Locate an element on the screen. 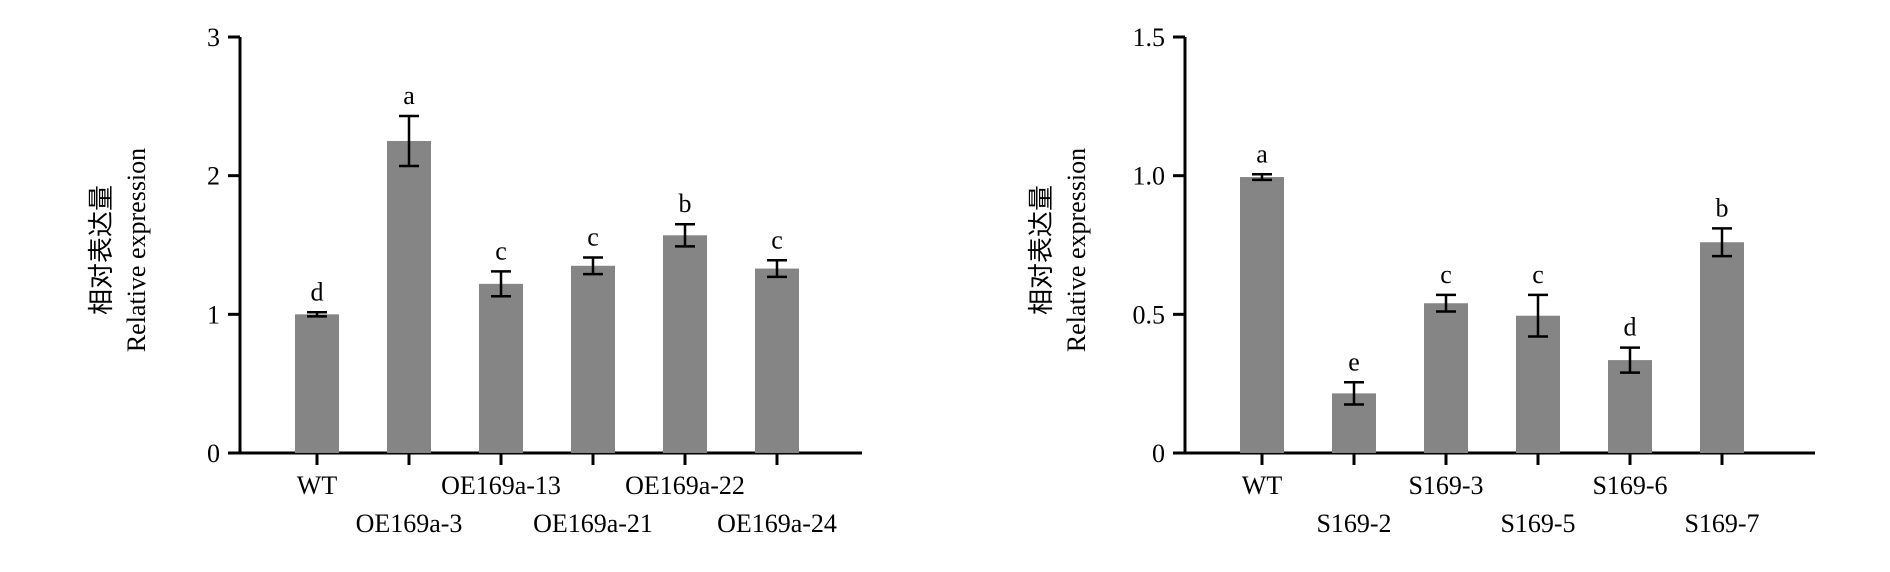 This screenshot has height=572, width=1890. x-tick-label: S169-7 is located at coordinates (1721, 523).